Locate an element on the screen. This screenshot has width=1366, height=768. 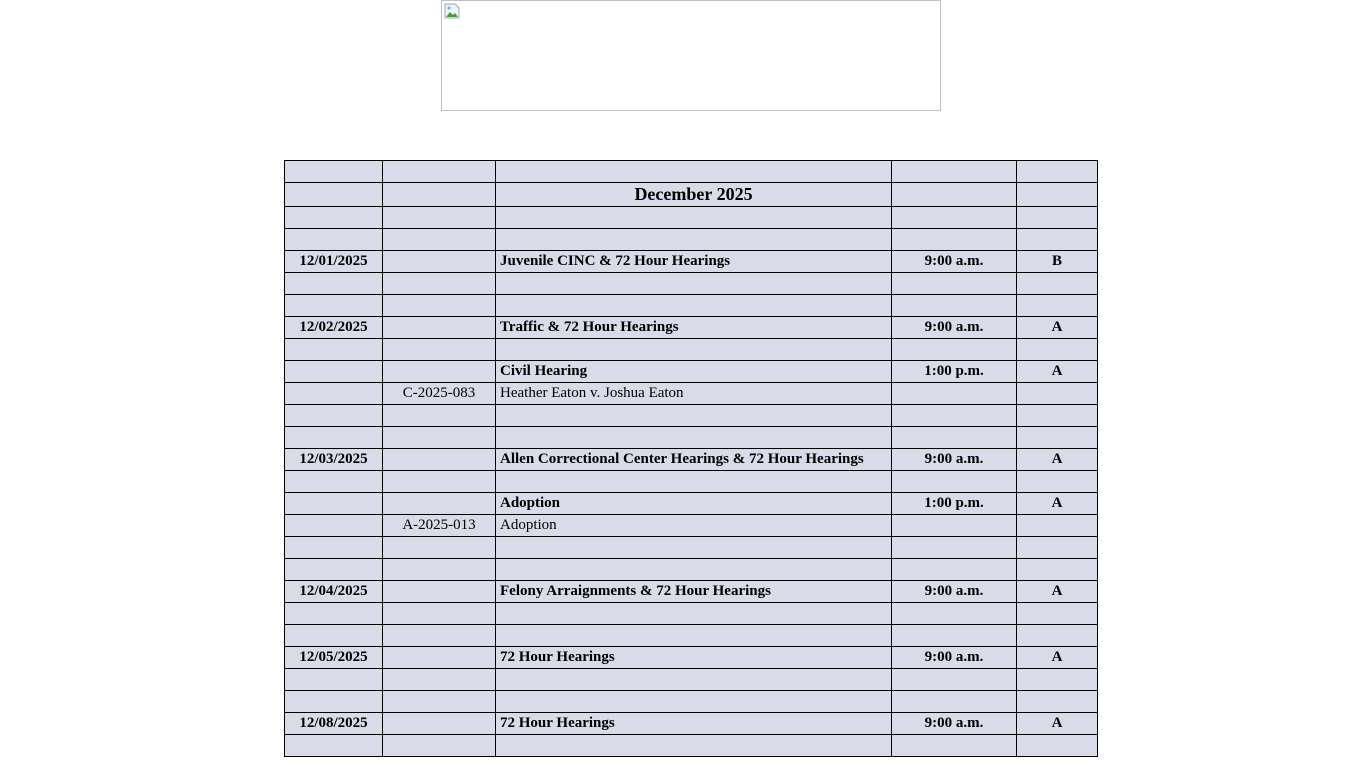
table-row: C-2025-083 Heather Eaton v. Joshua Eaton is located at coordinates (691, 393).